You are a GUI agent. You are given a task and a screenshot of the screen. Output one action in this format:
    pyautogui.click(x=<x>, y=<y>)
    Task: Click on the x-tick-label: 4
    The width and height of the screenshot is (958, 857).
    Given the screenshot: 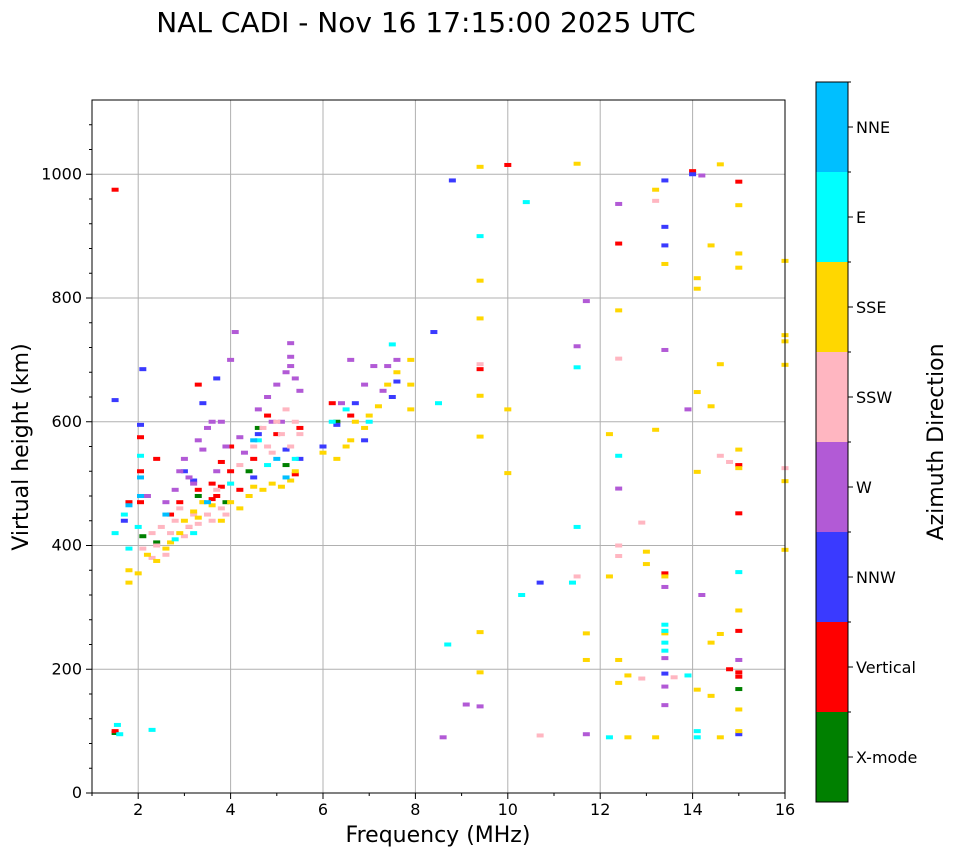 What is the action you would take?
    pyautogui.click(x=231, y=809)
    